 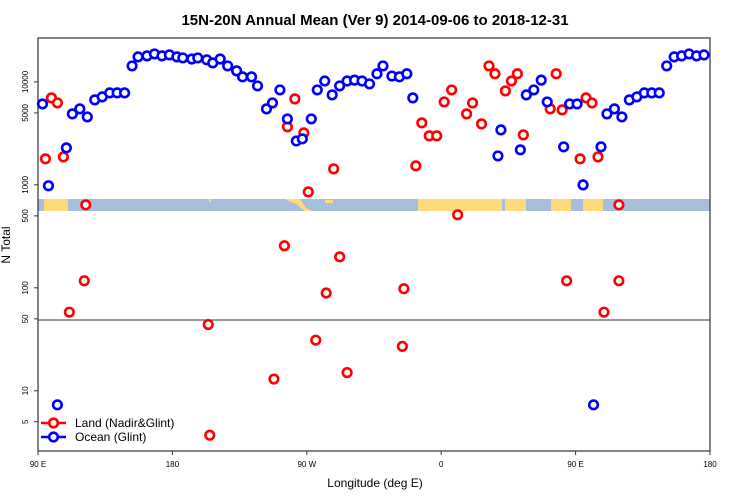 I want to click on land-africa-east, so click(x=515, y=205).